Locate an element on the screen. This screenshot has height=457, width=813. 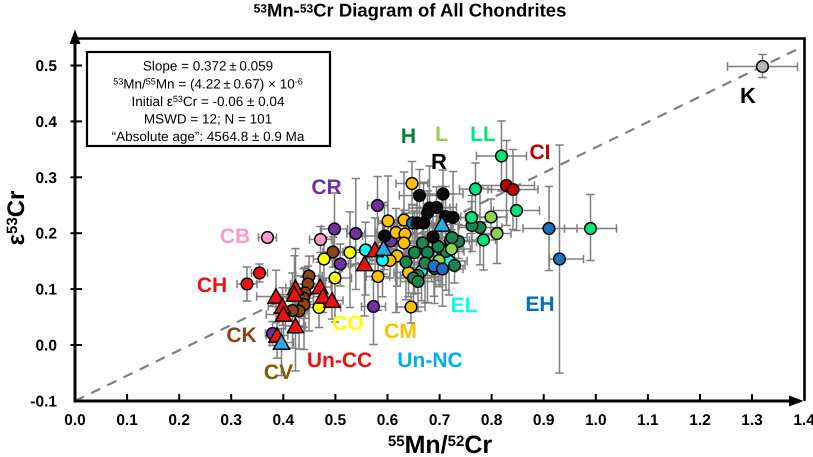
svg-text: Initial ε53Cr = -0.06 ± 0.04 is located at coordinates (208, 101).